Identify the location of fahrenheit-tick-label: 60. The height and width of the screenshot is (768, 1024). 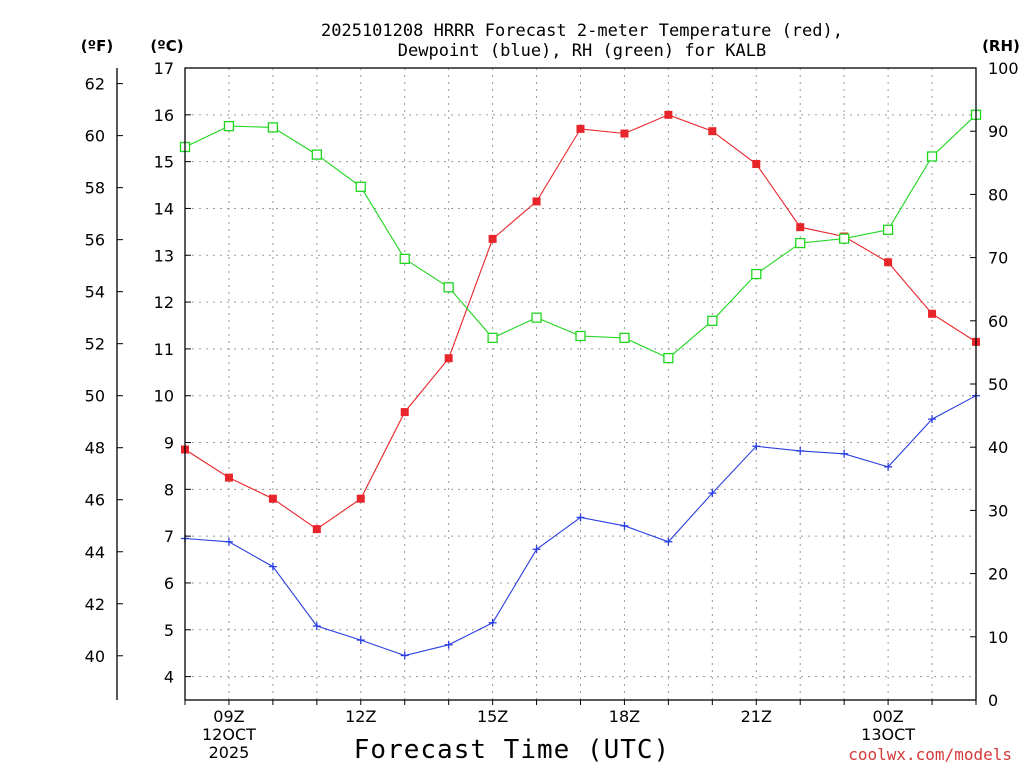
(95, 136).